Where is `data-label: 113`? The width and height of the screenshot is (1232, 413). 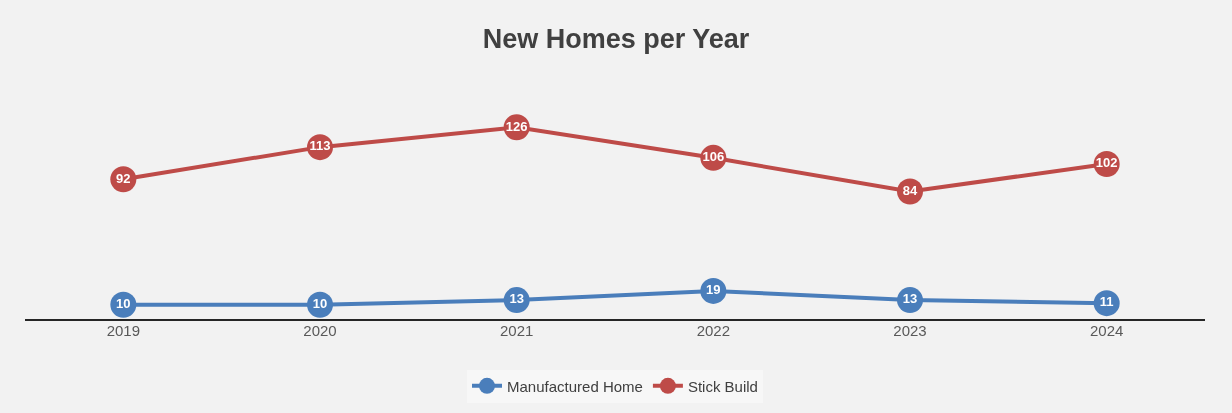
data-label: 113 is located at coordinates (320, 146).